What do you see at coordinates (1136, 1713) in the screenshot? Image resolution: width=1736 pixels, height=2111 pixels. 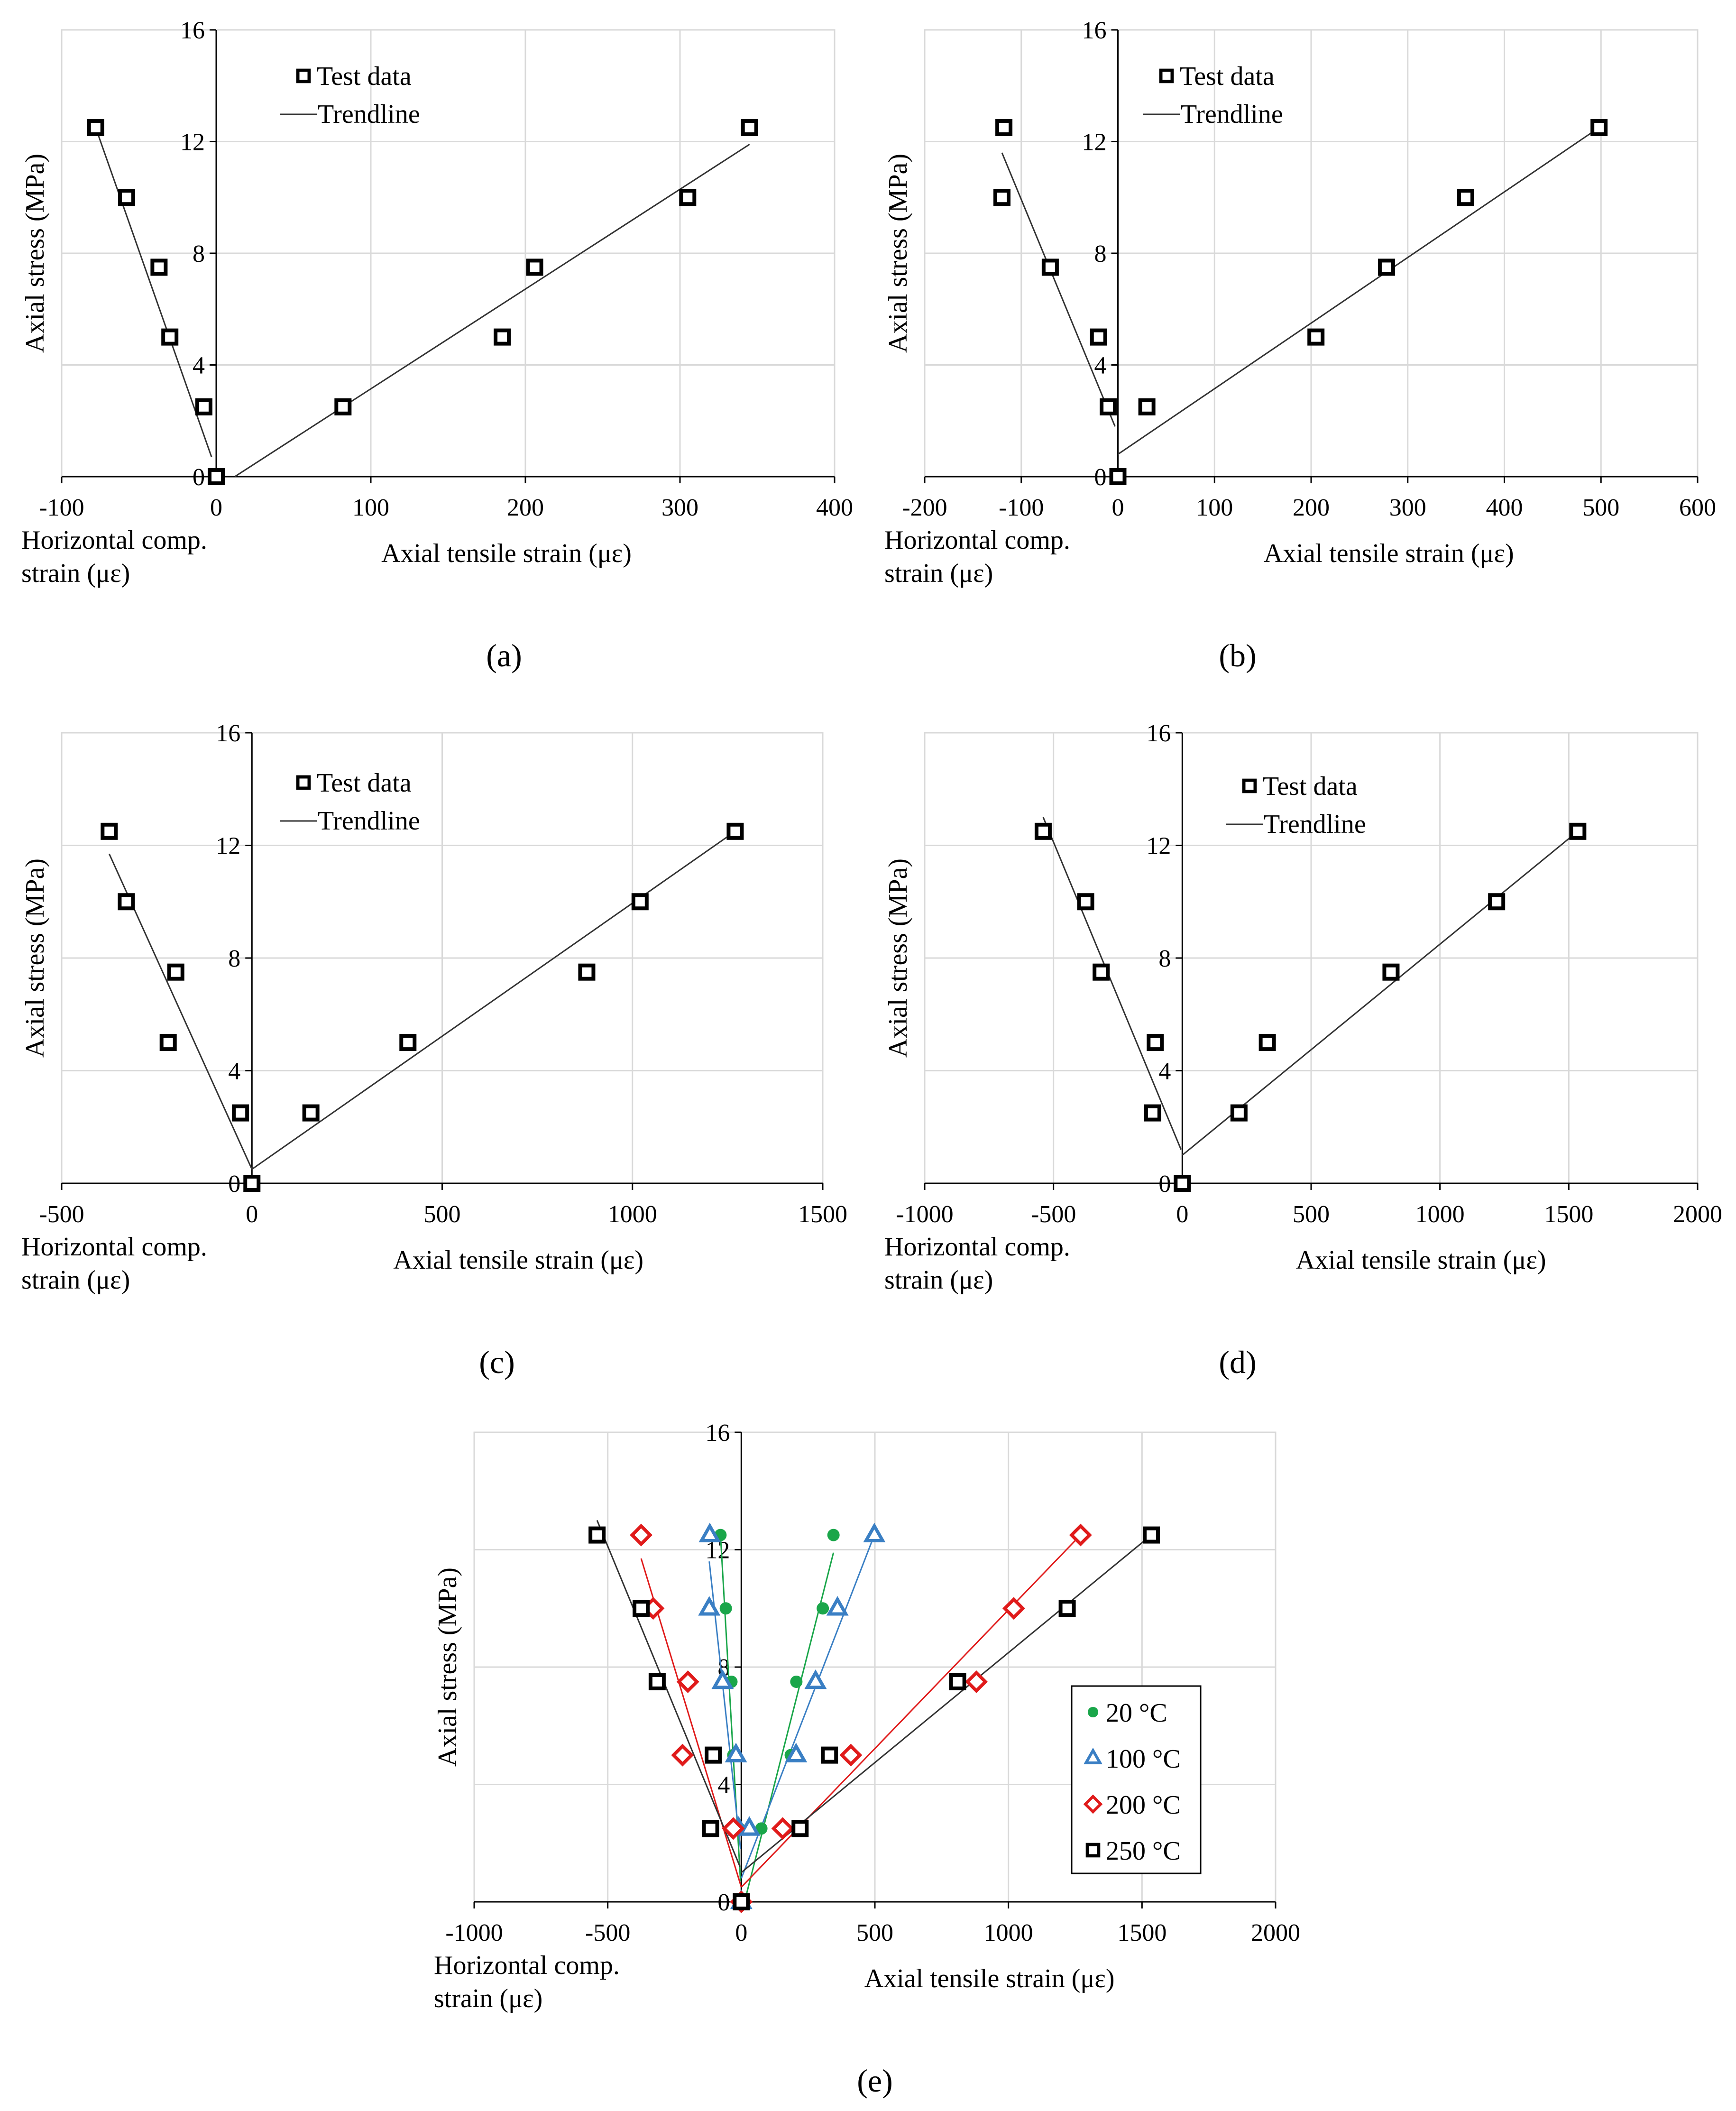 I see `legend-label-0: 20 °C` at bounding box center [1136, 1713].